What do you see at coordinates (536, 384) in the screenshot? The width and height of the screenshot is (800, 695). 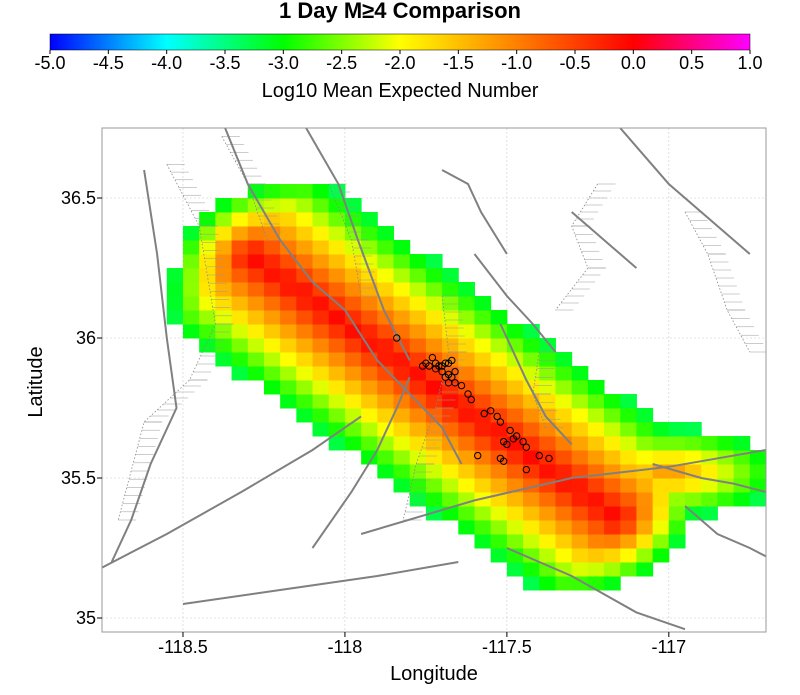 I see `fault-line` at bounding box center [536, 384].